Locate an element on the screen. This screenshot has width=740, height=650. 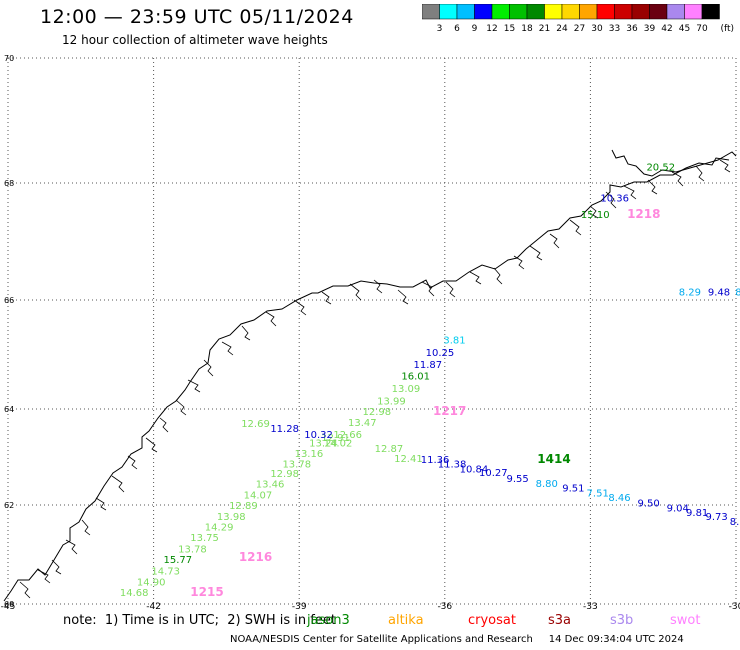
wave-height-label: 12.89 is located at coordinates (243, 506).